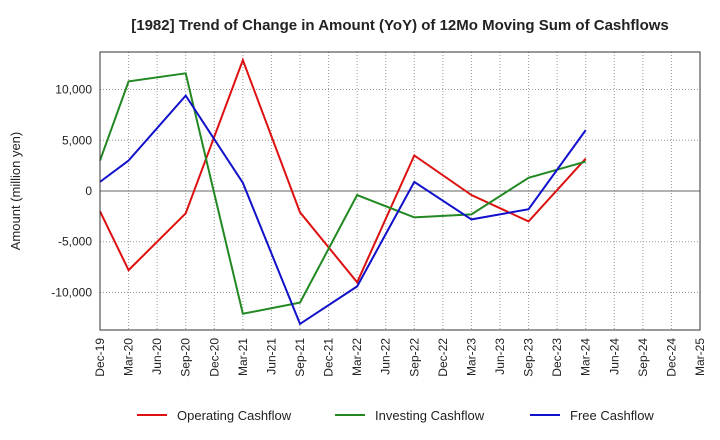 Image resolution: width=720 pixels, height=440 pixels. Describe the element at coordinates (529, 357) in the screenshot. I see `x-tick-label: Sep-23` at that location.